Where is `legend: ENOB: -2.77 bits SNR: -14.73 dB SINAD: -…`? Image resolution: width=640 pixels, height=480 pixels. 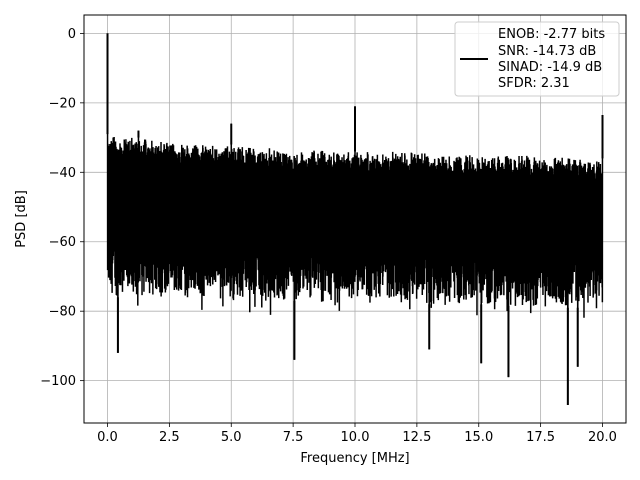 legend: ENOB: -2.77 bits SNR: -14.73 dB SINAD: -… is located at coordinates (537, 59).